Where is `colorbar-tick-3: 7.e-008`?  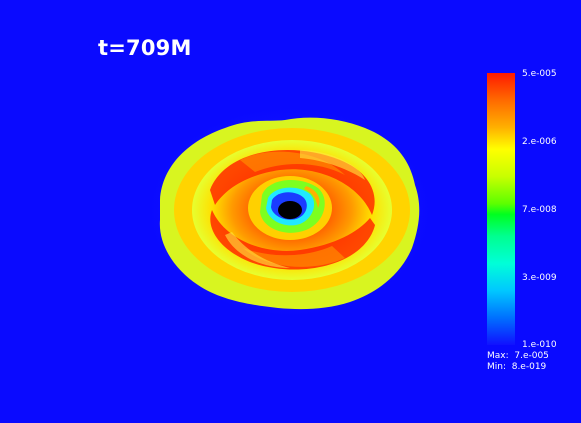
colorbar-tick-3: 7.e-008 is located at coordinates (539, 210).